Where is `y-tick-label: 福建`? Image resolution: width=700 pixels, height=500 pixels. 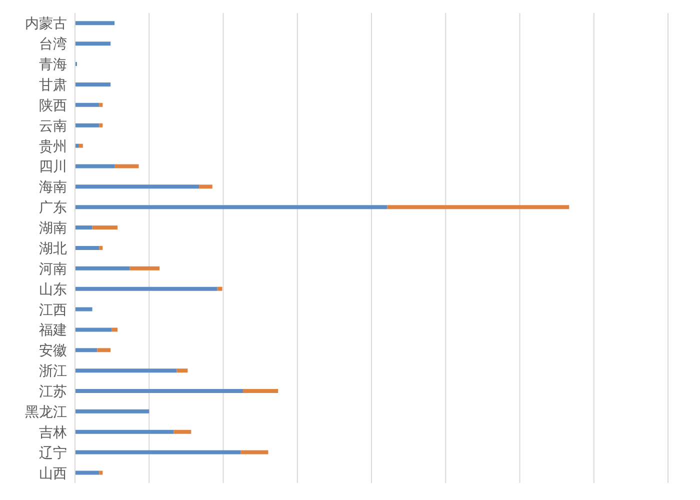 y-tick-label: 福建 is located at coordinates (53, 330).